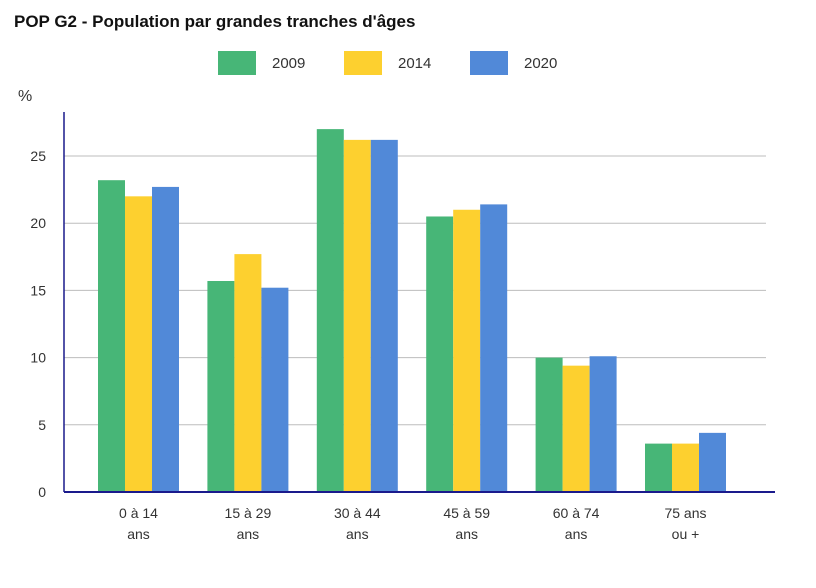 This screenshot has height=588, width=816. Describe the element at coordinates (42, 492) in the screenshot. I see `y-tick-label-0: 0` at that location.